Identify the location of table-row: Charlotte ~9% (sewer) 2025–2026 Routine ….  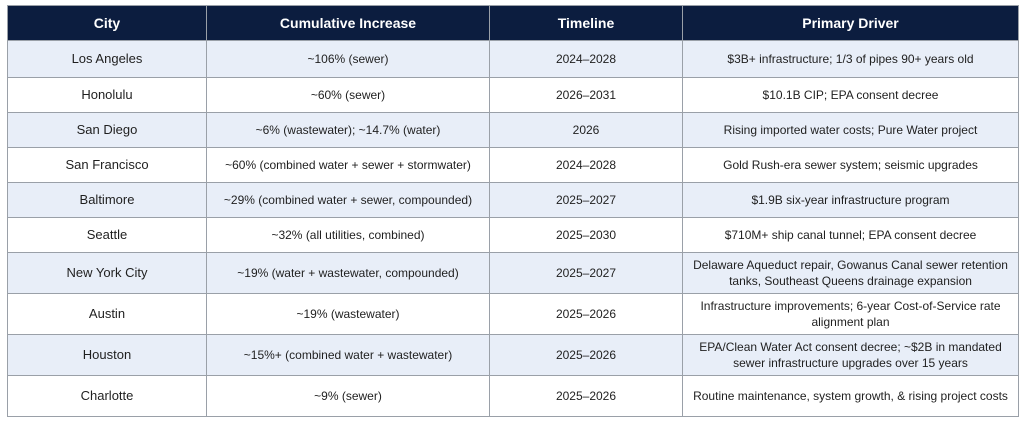
(513, 396).